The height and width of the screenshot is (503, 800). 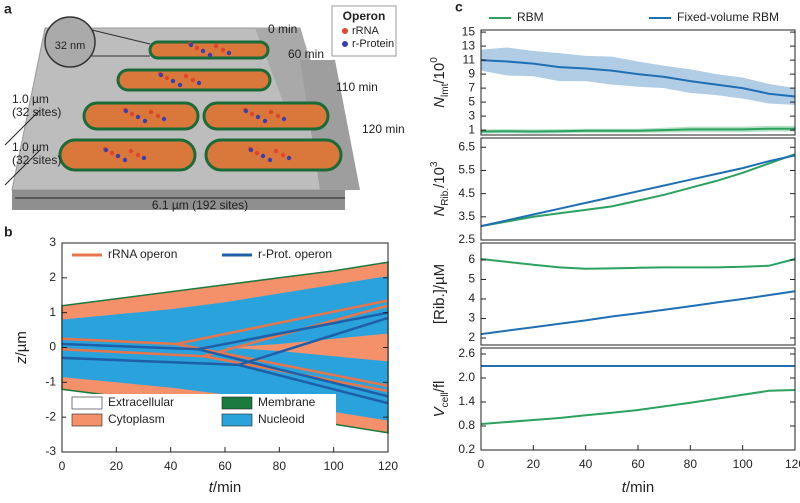 What do you see at coordinates (281, 419) in the screenshot?
I see `legend-label: Nucleoid` at bounding box center [281, 419].